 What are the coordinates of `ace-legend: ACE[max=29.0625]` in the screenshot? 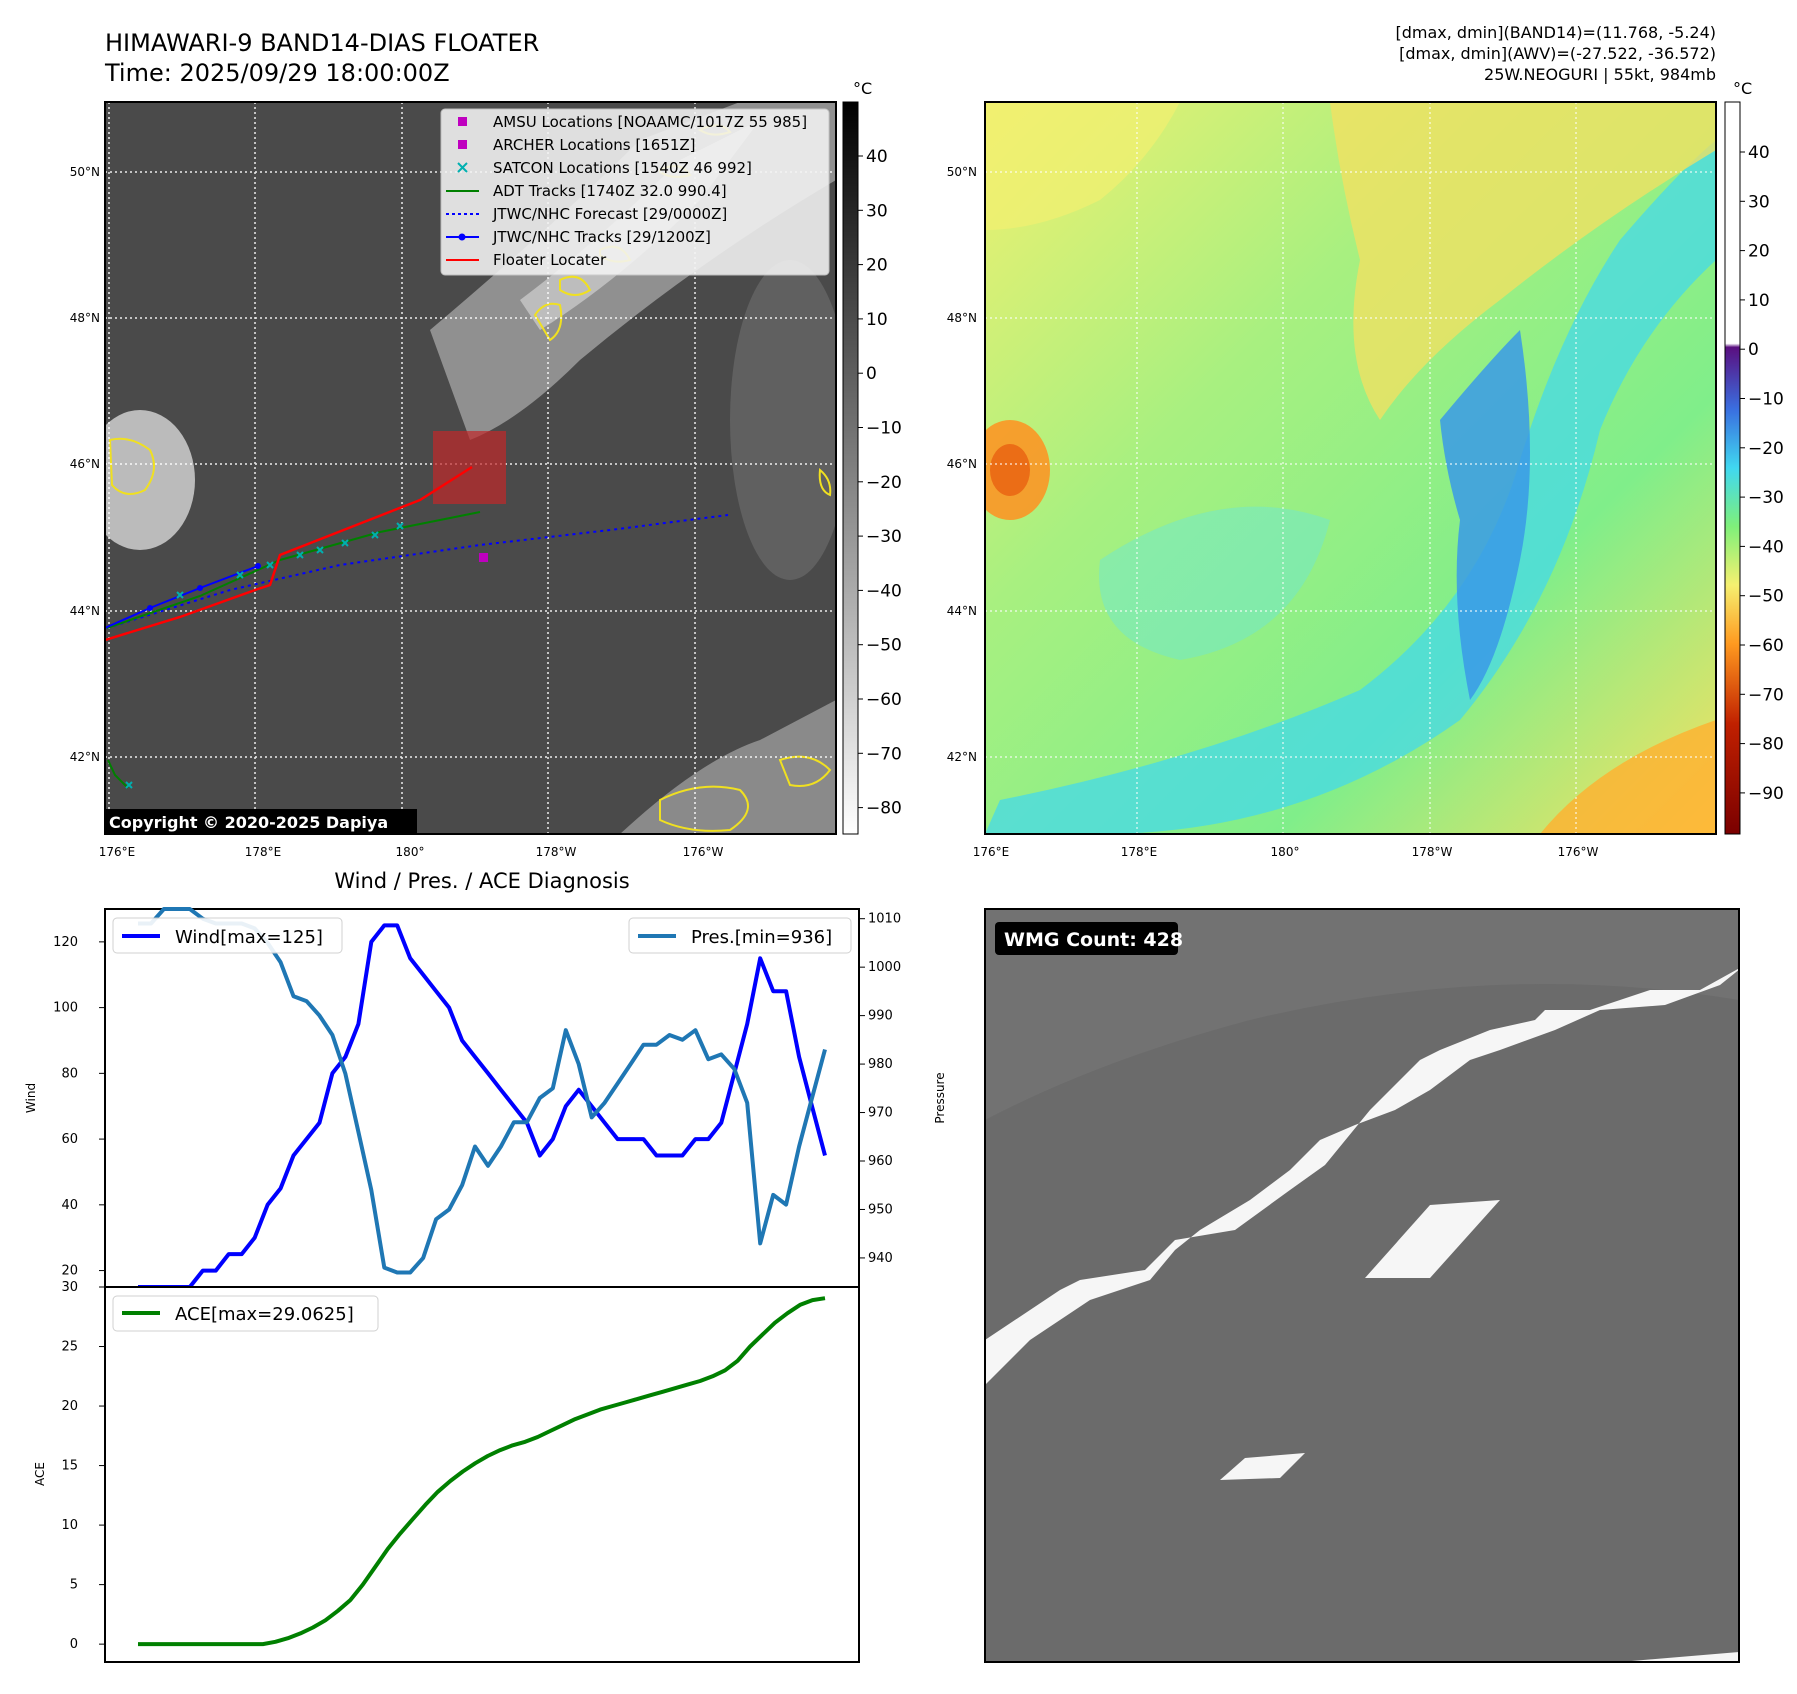 It's located at (245, 1313).